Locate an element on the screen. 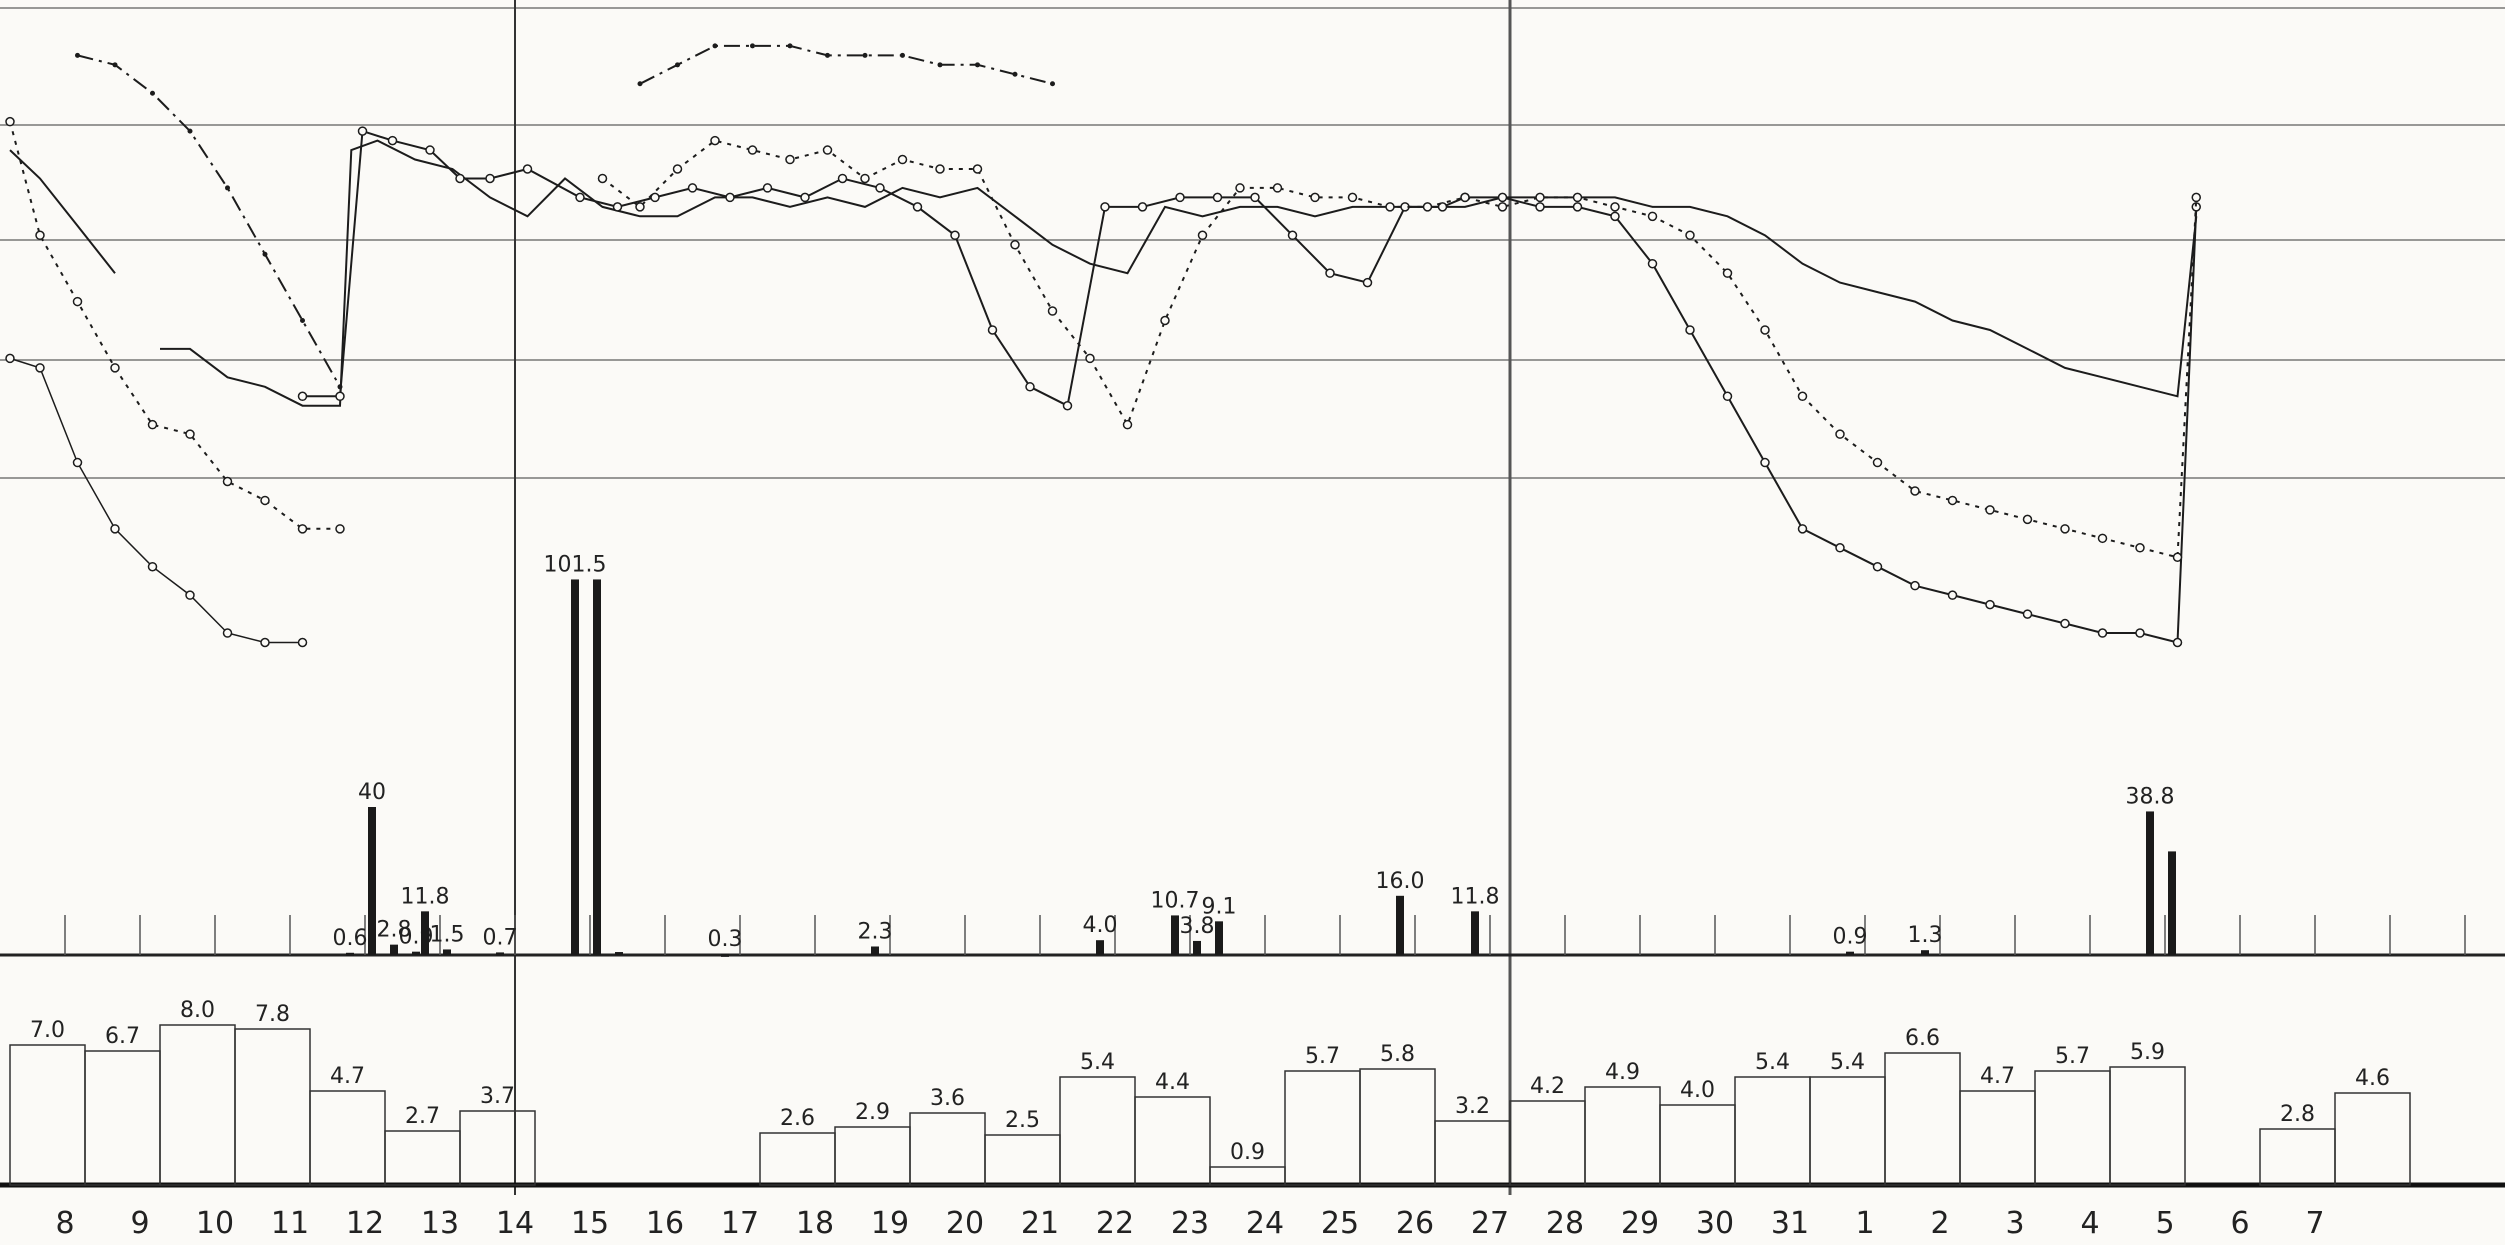 The image size is (2505, 1245). lower-bar-label: 3.2 is located at coordinates (1472, 1106).